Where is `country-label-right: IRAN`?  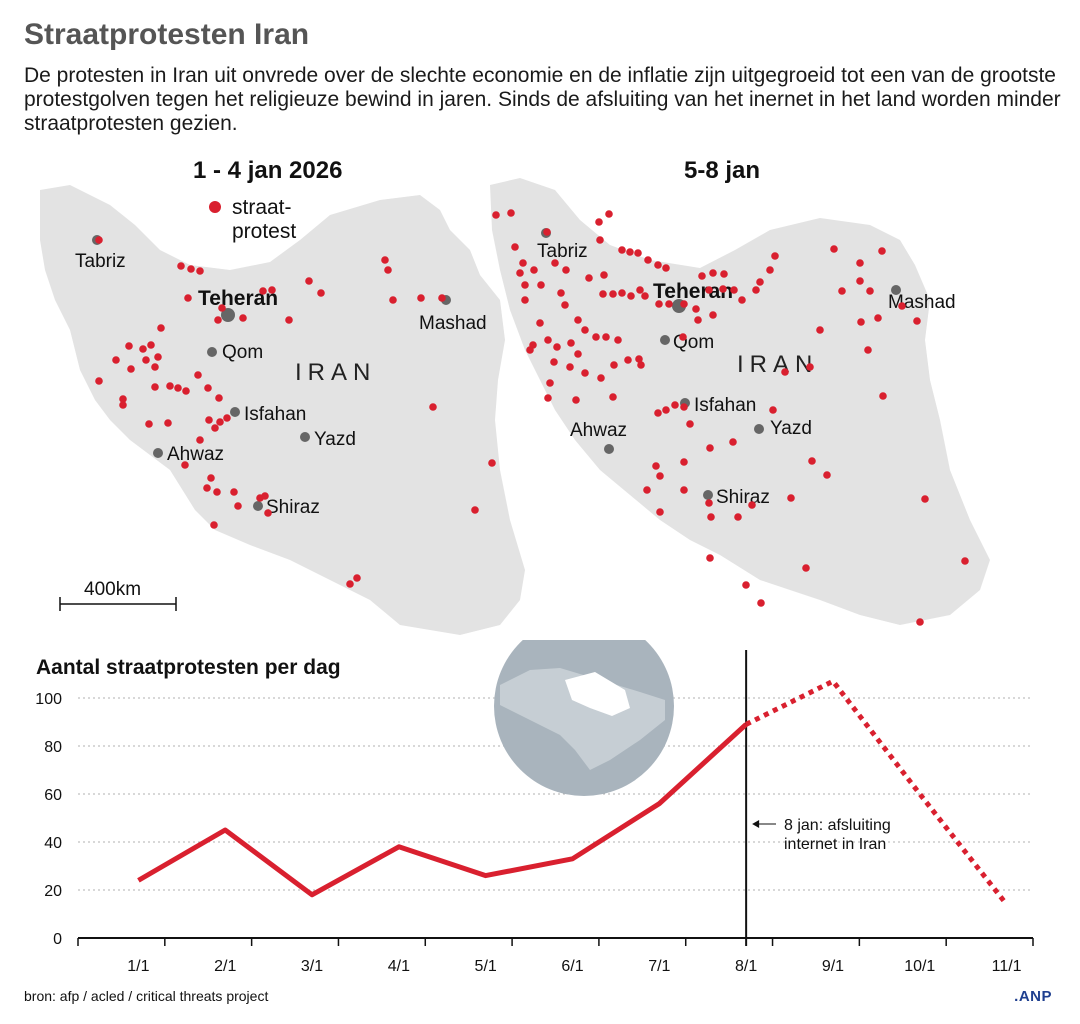
country-label-right: IRAN is located at coordinates (777, 364).